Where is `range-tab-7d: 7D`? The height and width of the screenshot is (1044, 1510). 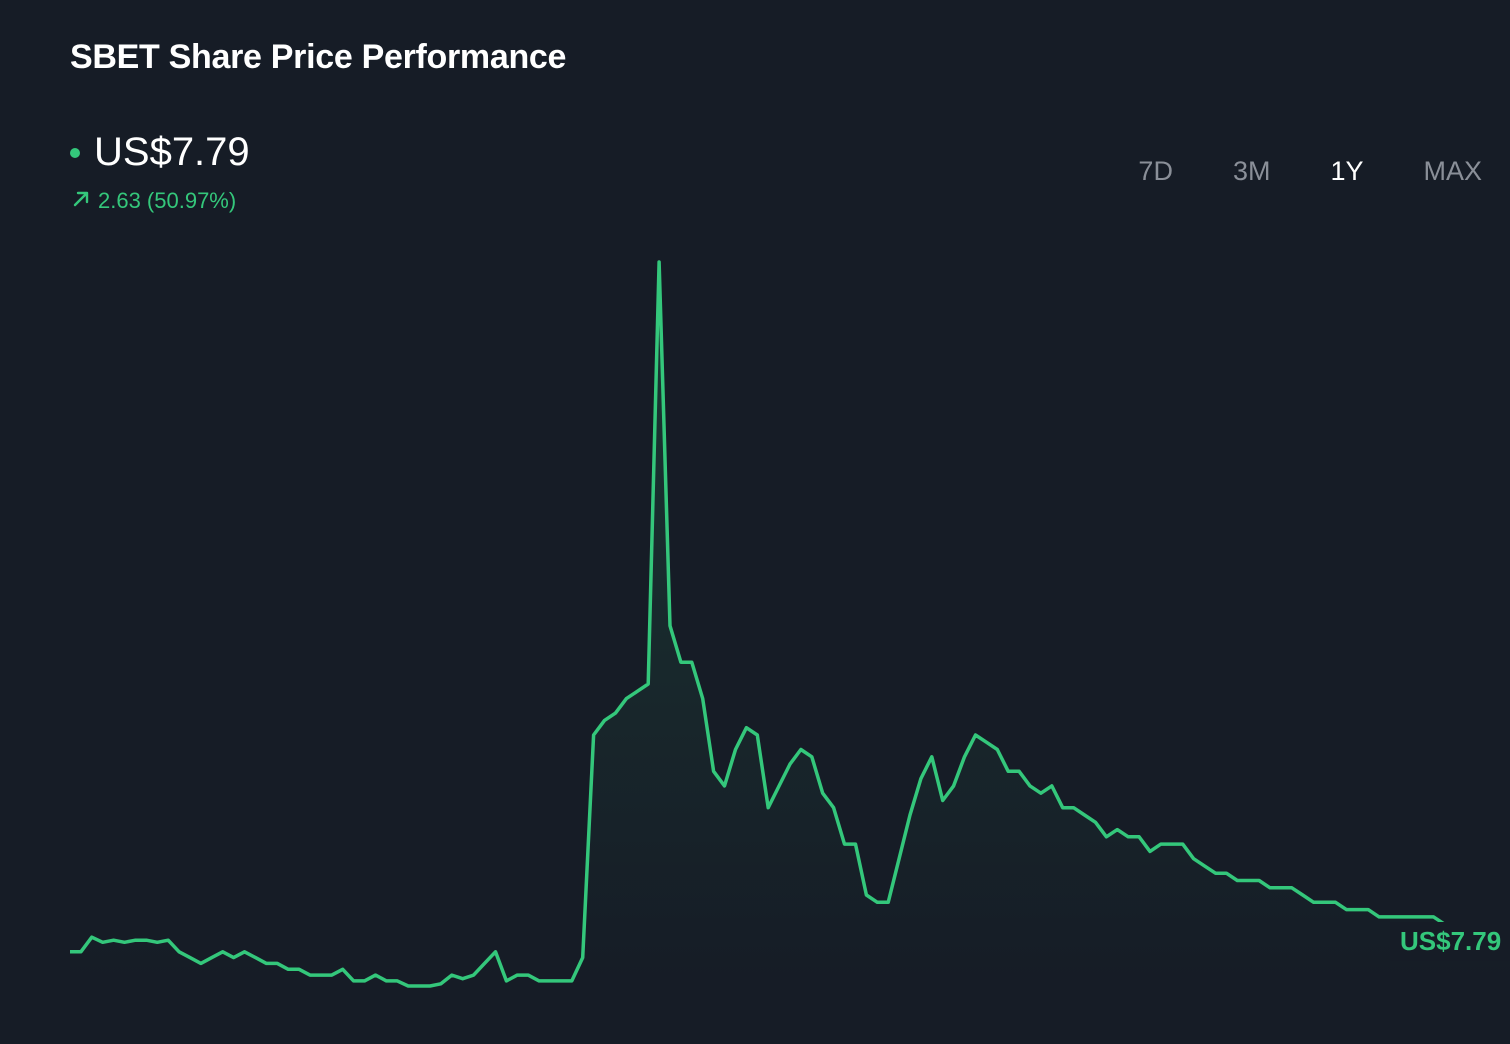
range-tab-7d: 7D is located at coordinates (1155, 171).